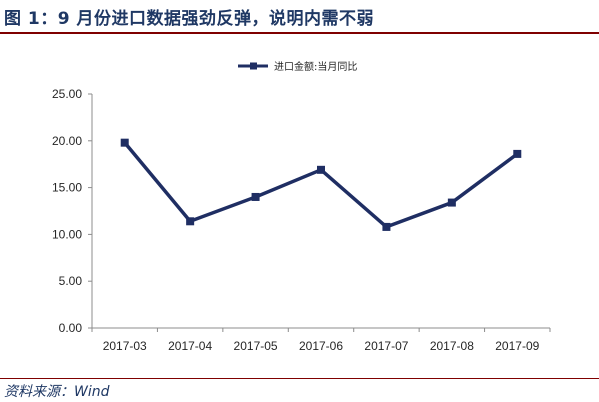  Describe the element at coordinates (67, 188) in the screenshot. I see `y-tick-label: 15.00` at that location.